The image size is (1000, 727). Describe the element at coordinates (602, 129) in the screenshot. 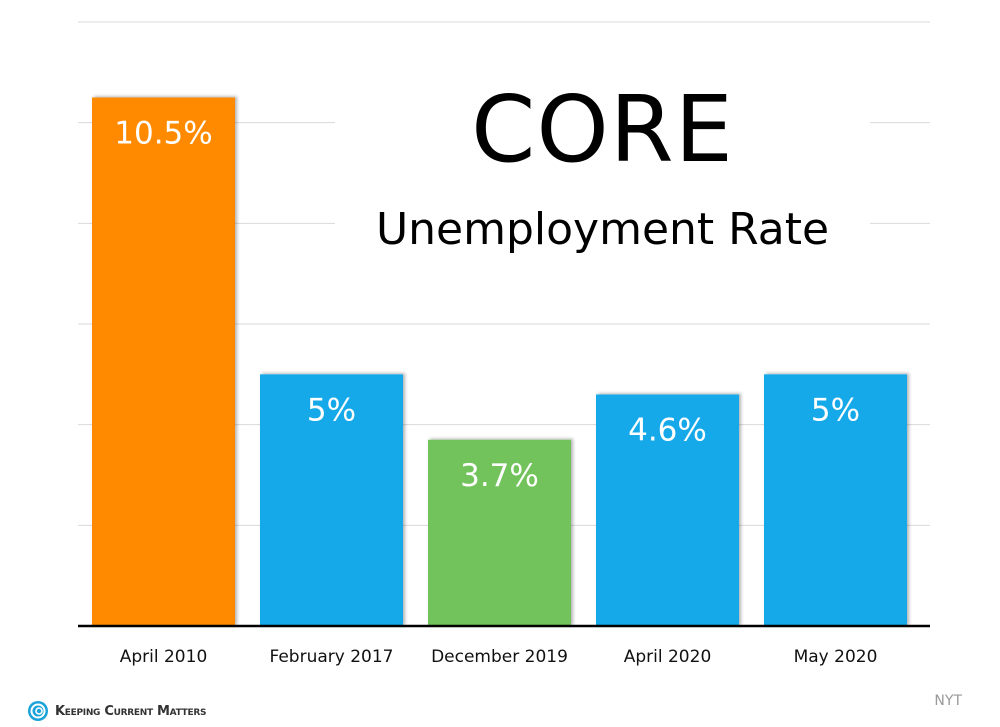

I see `chart-title: CORE` at that location.